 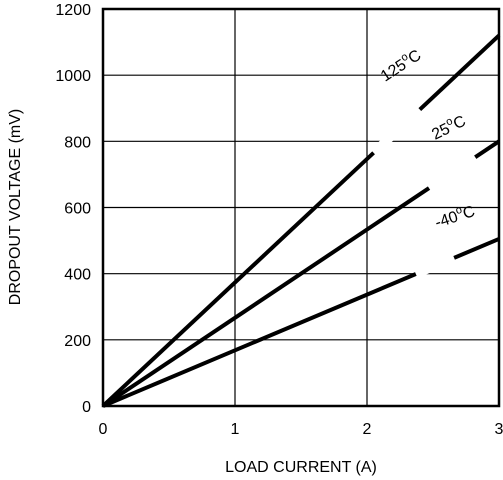 I want to click on x-tick-label: 2, so click(x=367, y=429).